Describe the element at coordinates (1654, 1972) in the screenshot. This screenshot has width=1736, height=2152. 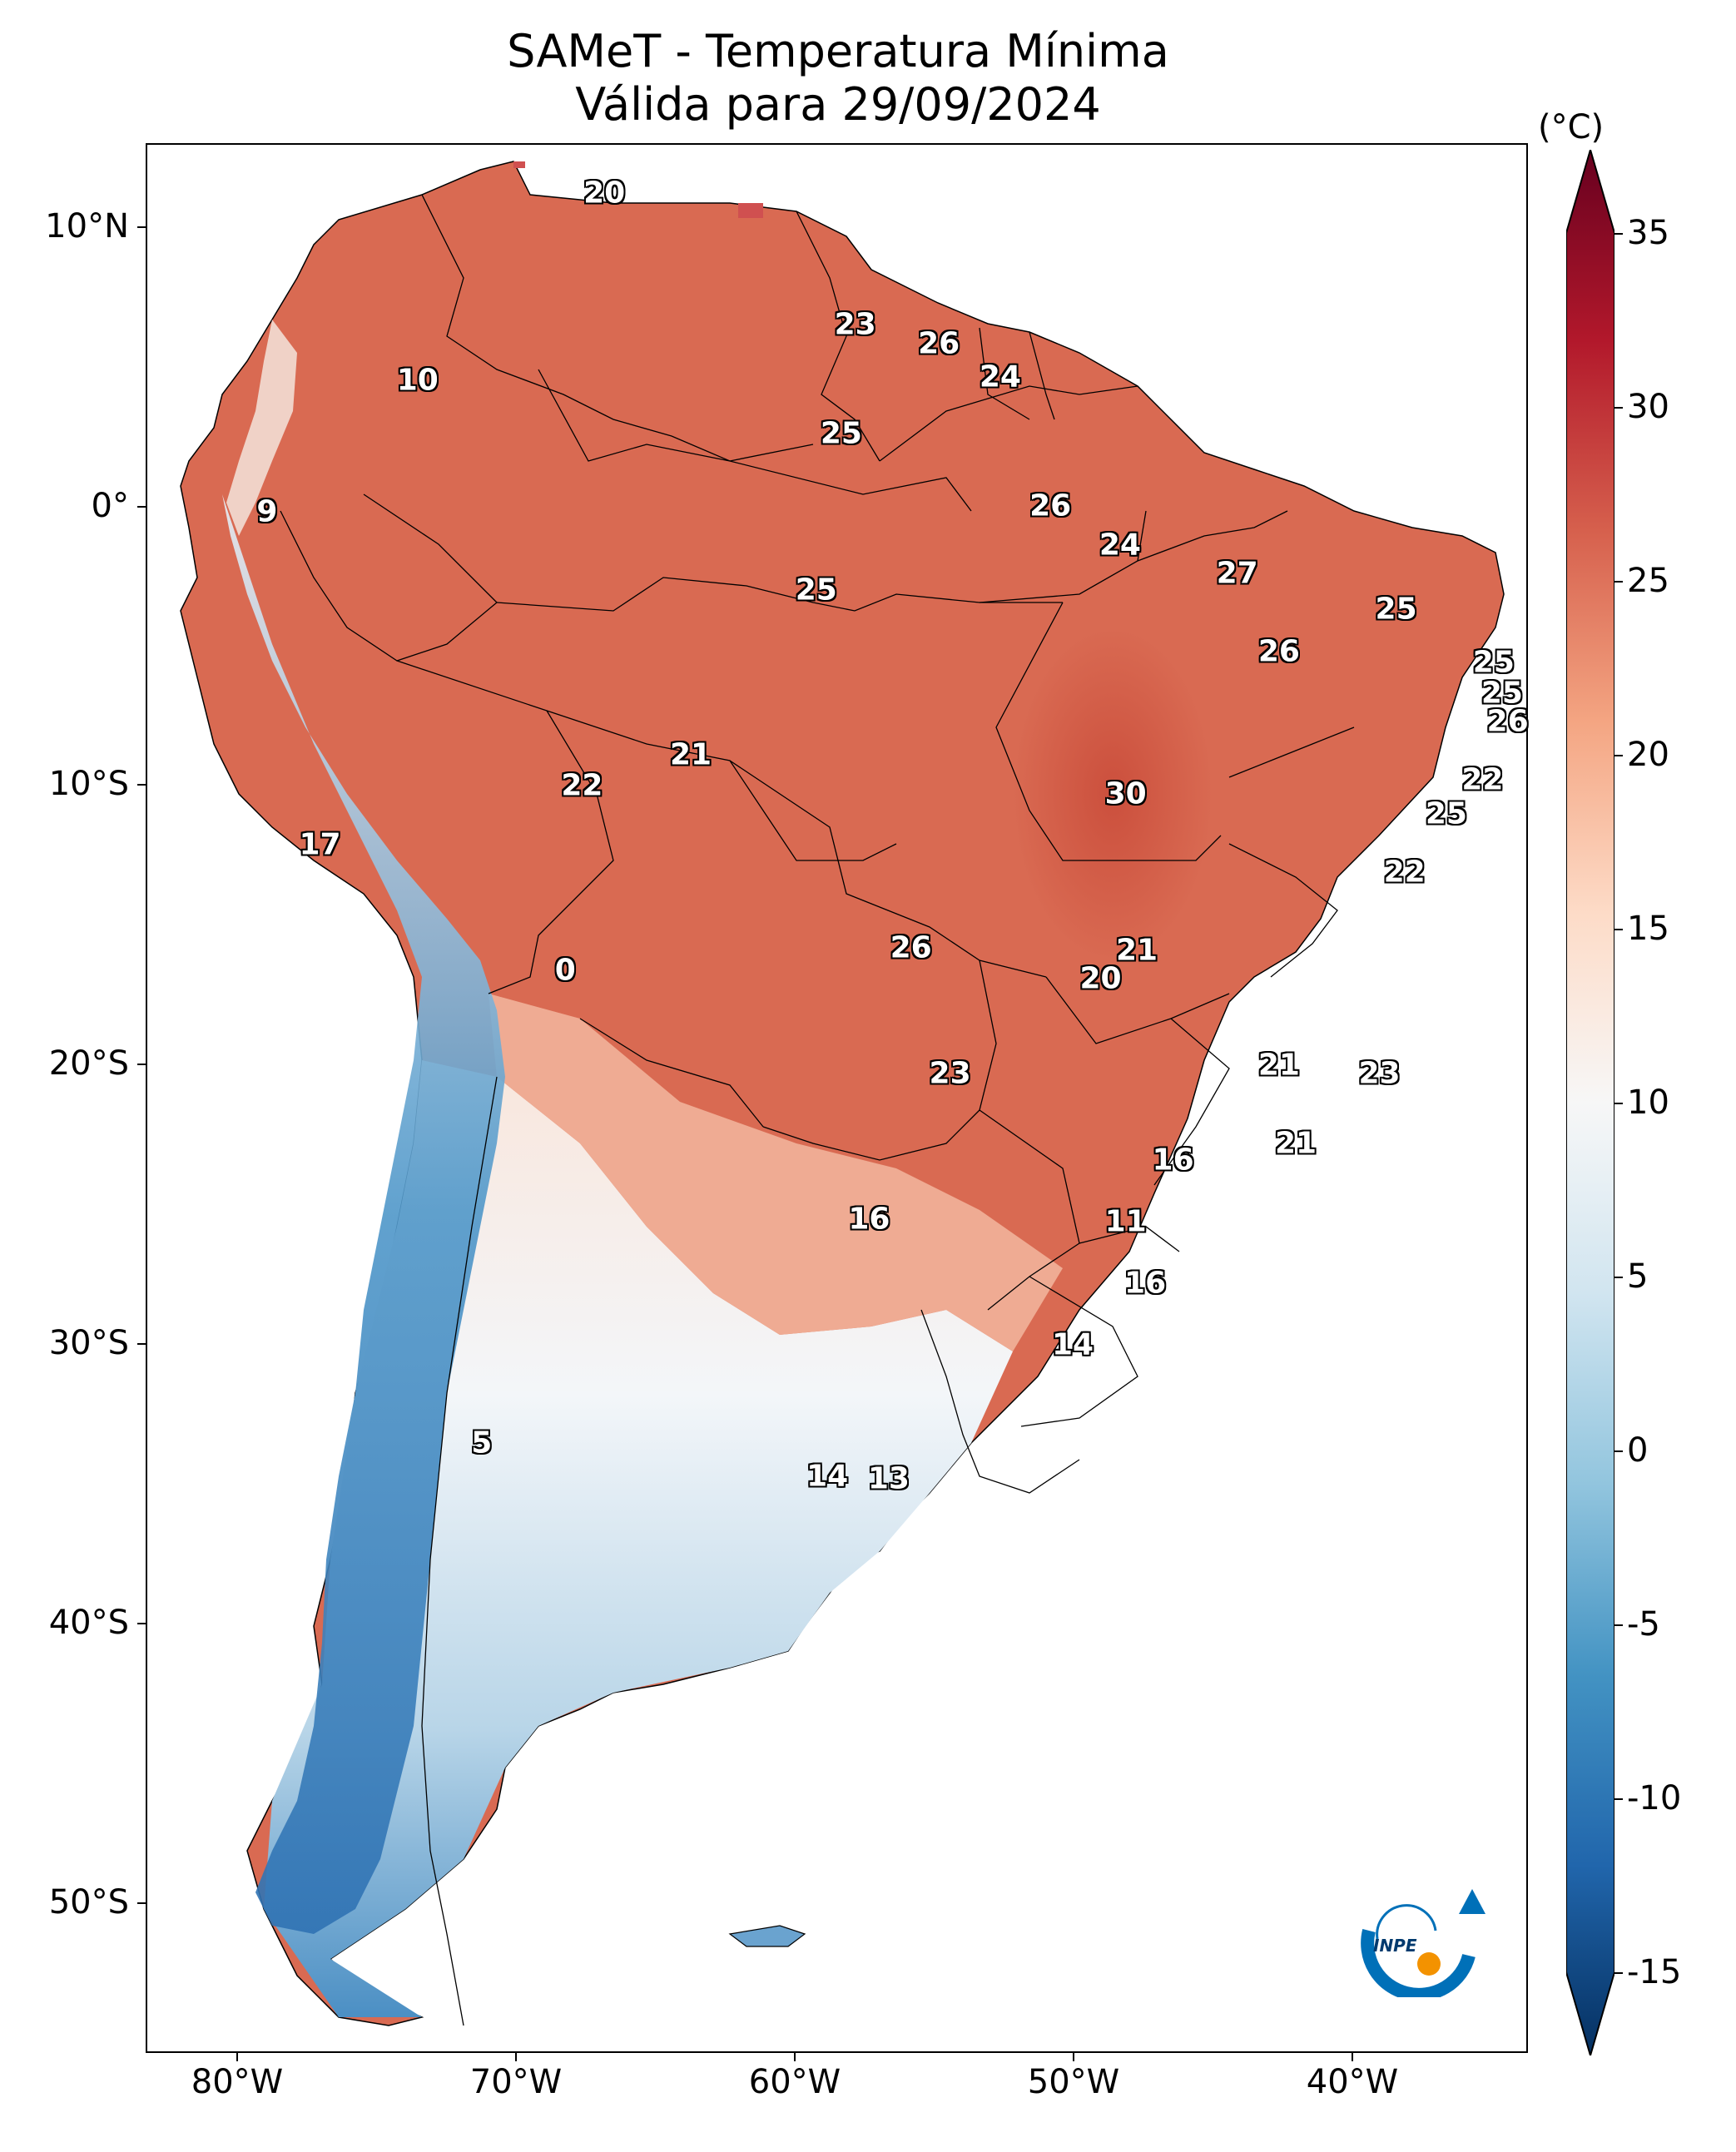
I see `colorbar-tick-label: -15` at that location.